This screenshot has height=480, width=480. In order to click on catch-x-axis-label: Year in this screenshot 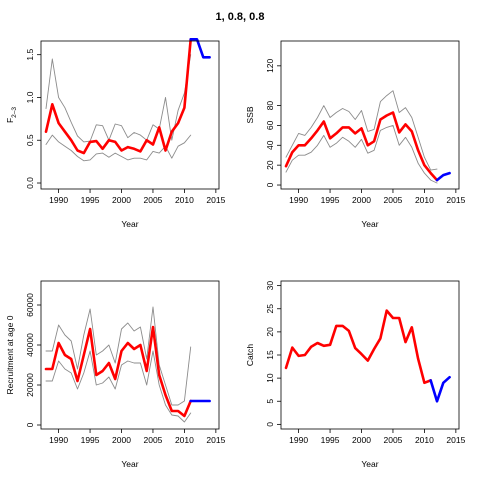, I will do `click(369, 464)`.